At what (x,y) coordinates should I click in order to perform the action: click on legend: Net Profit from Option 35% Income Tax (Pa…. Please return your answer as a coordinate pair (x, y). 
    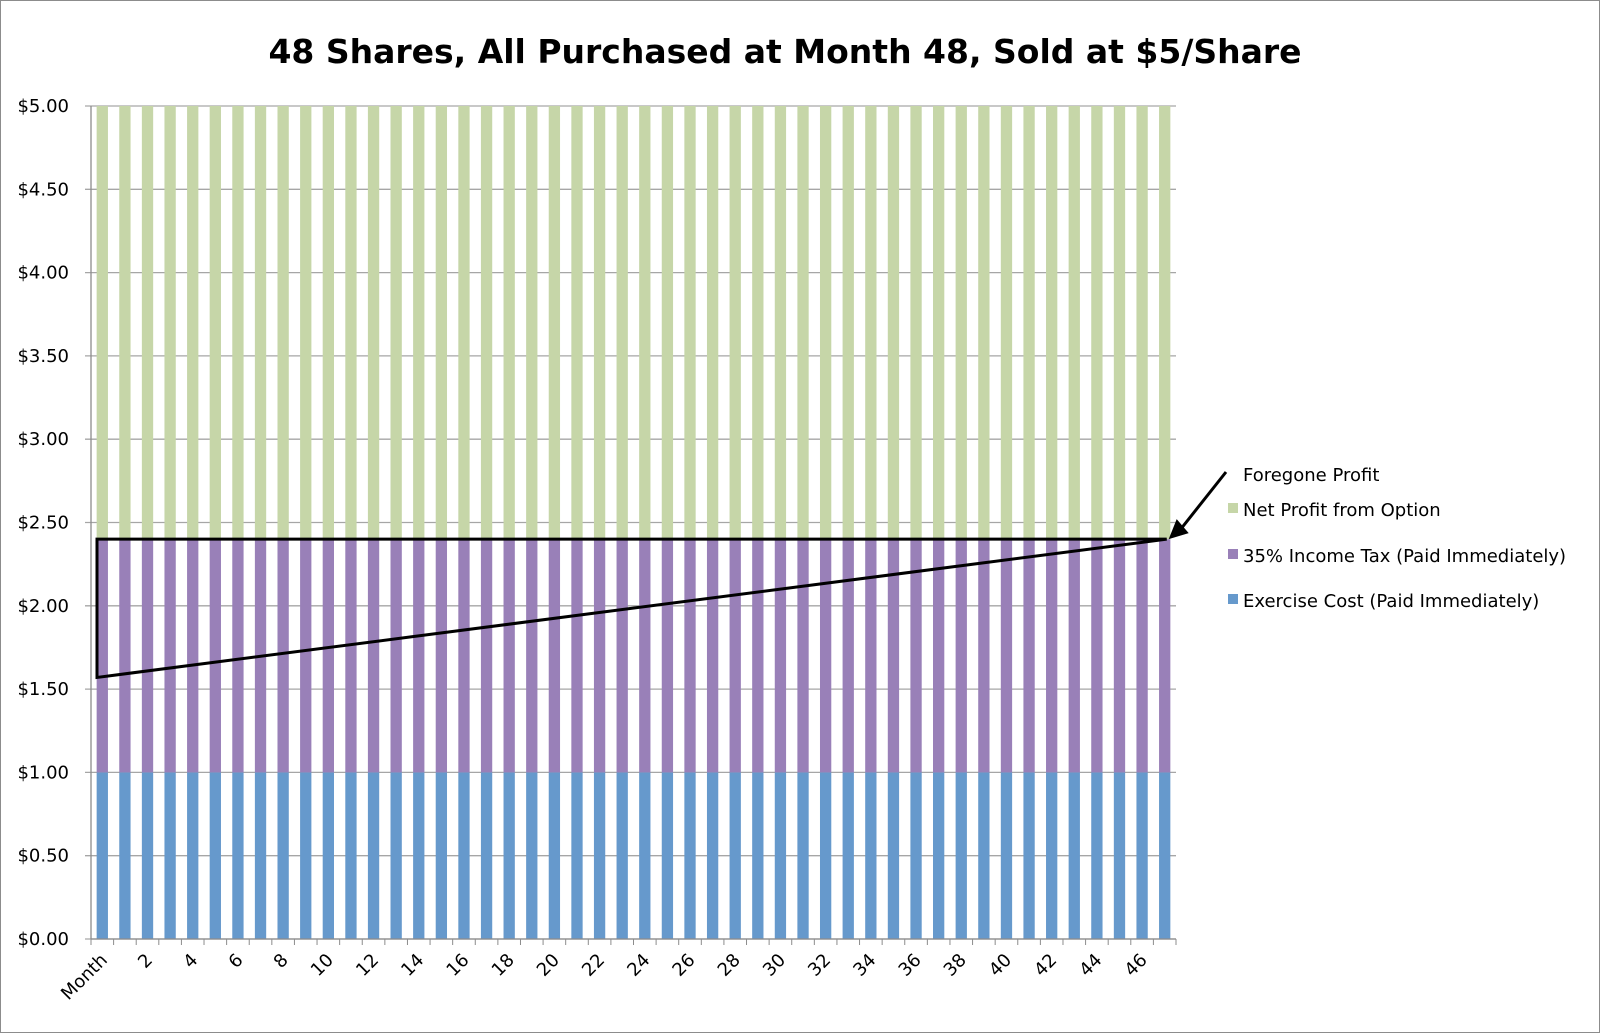
    Looking at the image, I should click on (1397, 556).